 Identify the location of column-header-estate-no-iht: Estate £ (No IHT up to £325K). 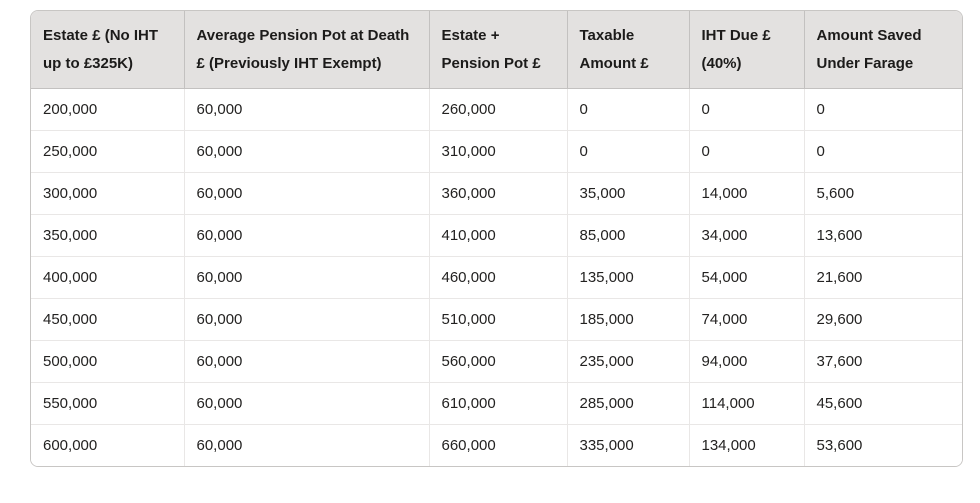
(107, 50).